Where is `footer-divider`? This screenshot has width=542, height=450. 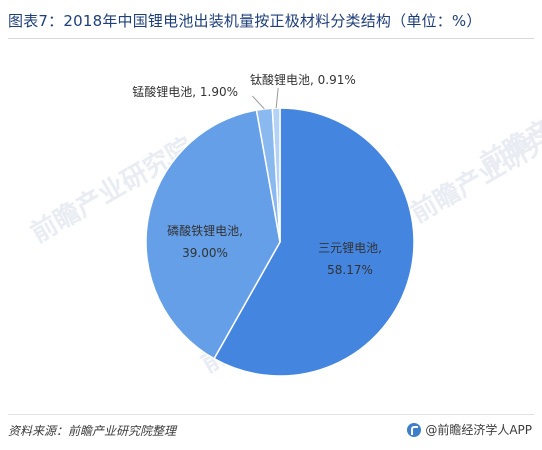
footer-divider is located at coordinates (271, 414).